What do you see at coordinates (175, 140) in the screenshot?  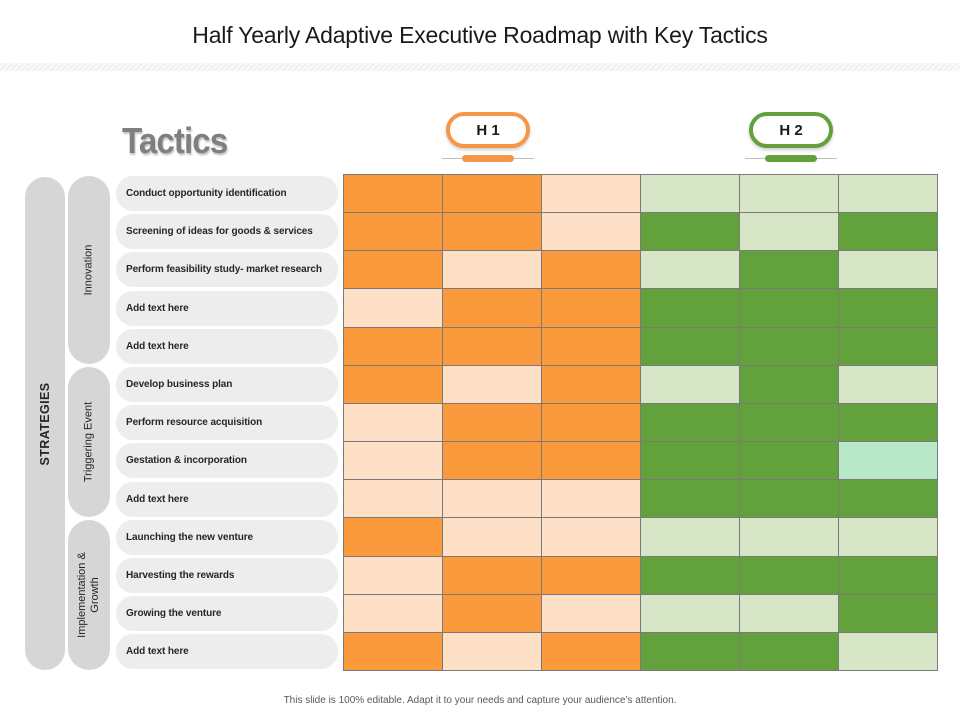 I see `tactics-heading: Tactics` at bounding box center [175, 140].